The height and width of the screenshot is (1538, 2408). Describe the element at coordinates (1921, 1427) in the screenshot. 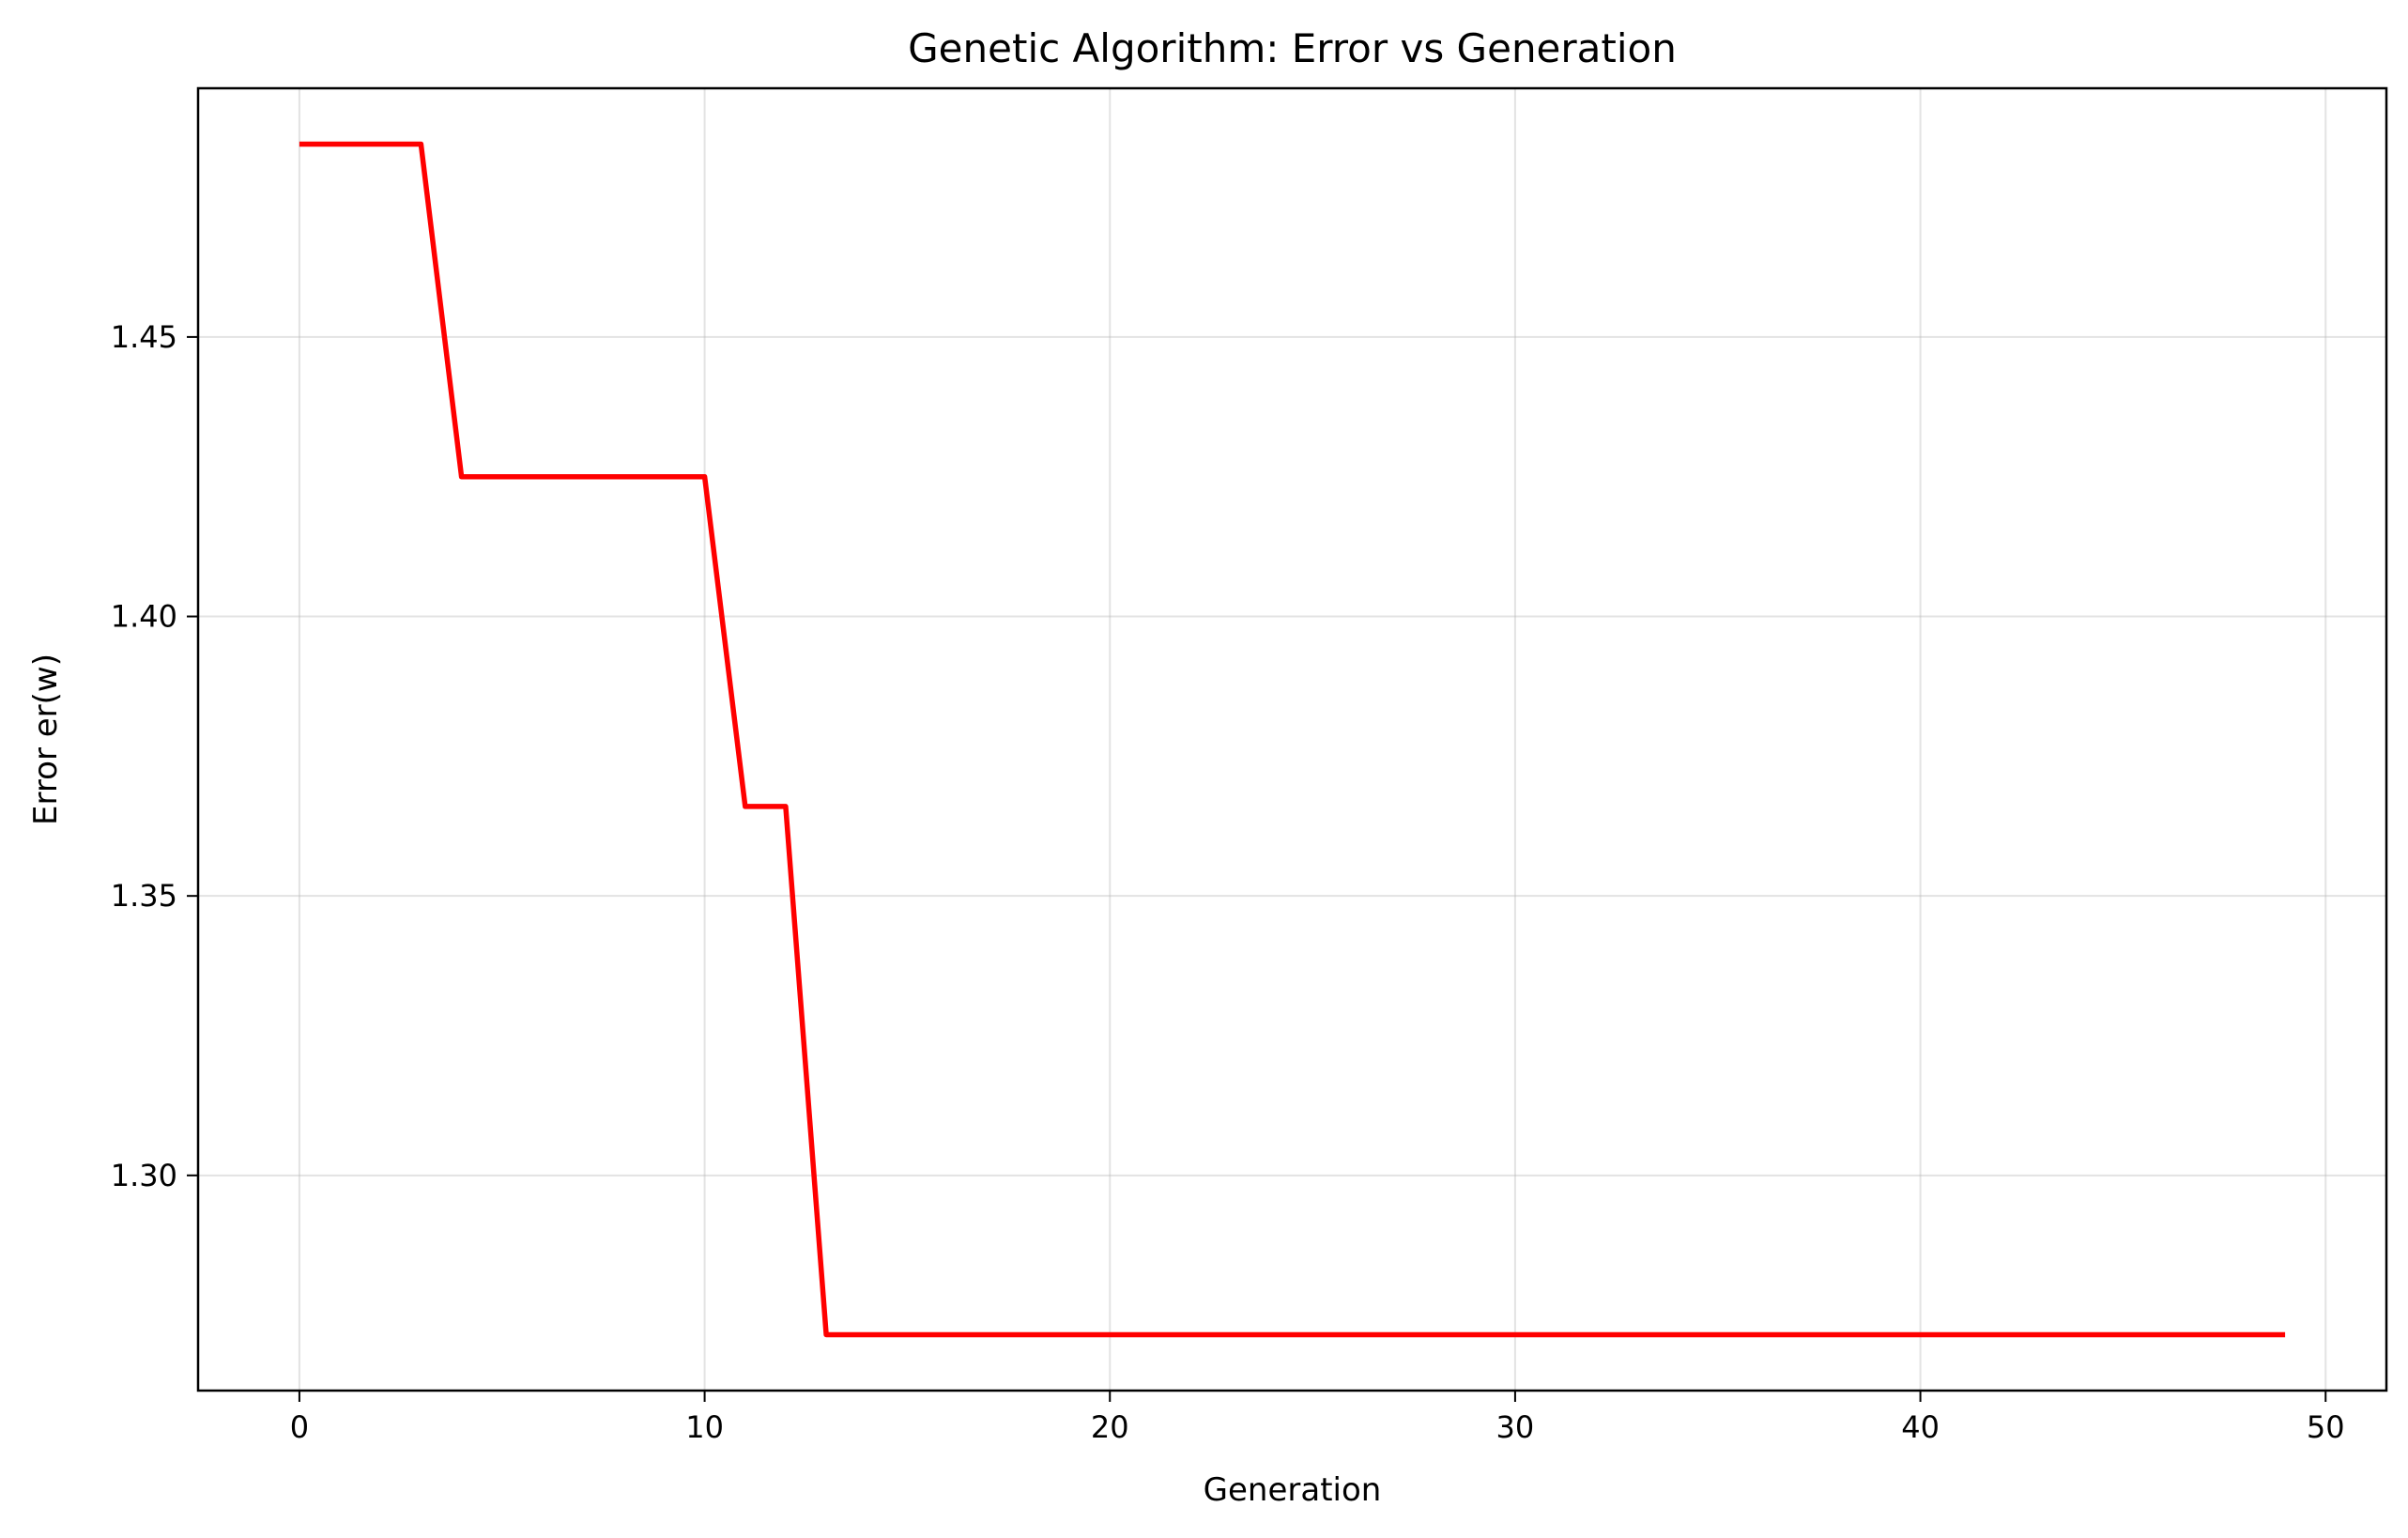

I see `x-tick-label: 40` at that location.